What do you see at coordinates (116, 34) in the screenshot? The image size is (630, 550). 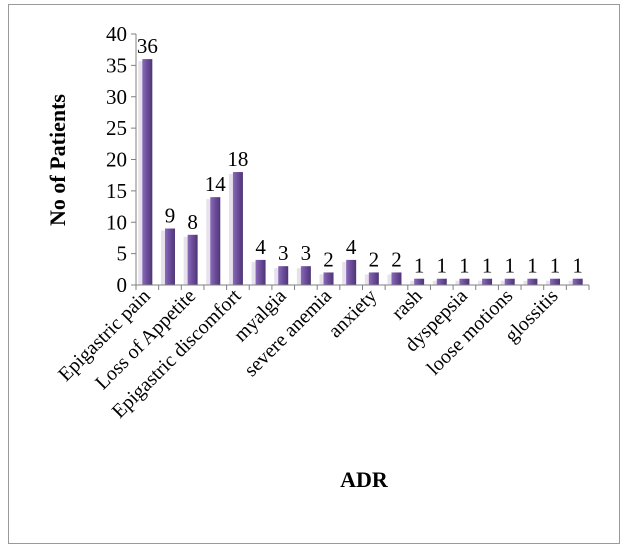 I see `y-tick-label: 40` at bounding box center [116, 34].